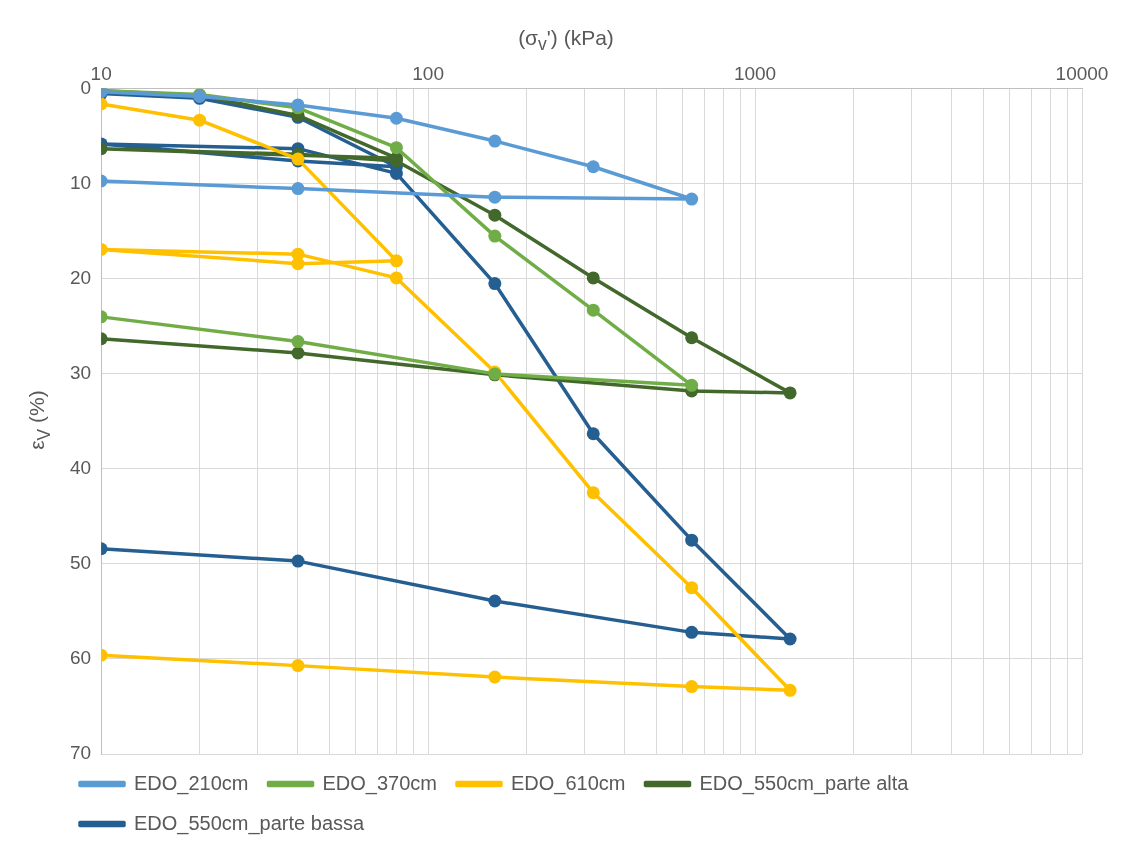 This screenshot has width=1132, height=854. What do you see at coordinates (191, 783) in the screenshot?
I see `legend-label: EDO_210cm` at bounding box center [191, 783].